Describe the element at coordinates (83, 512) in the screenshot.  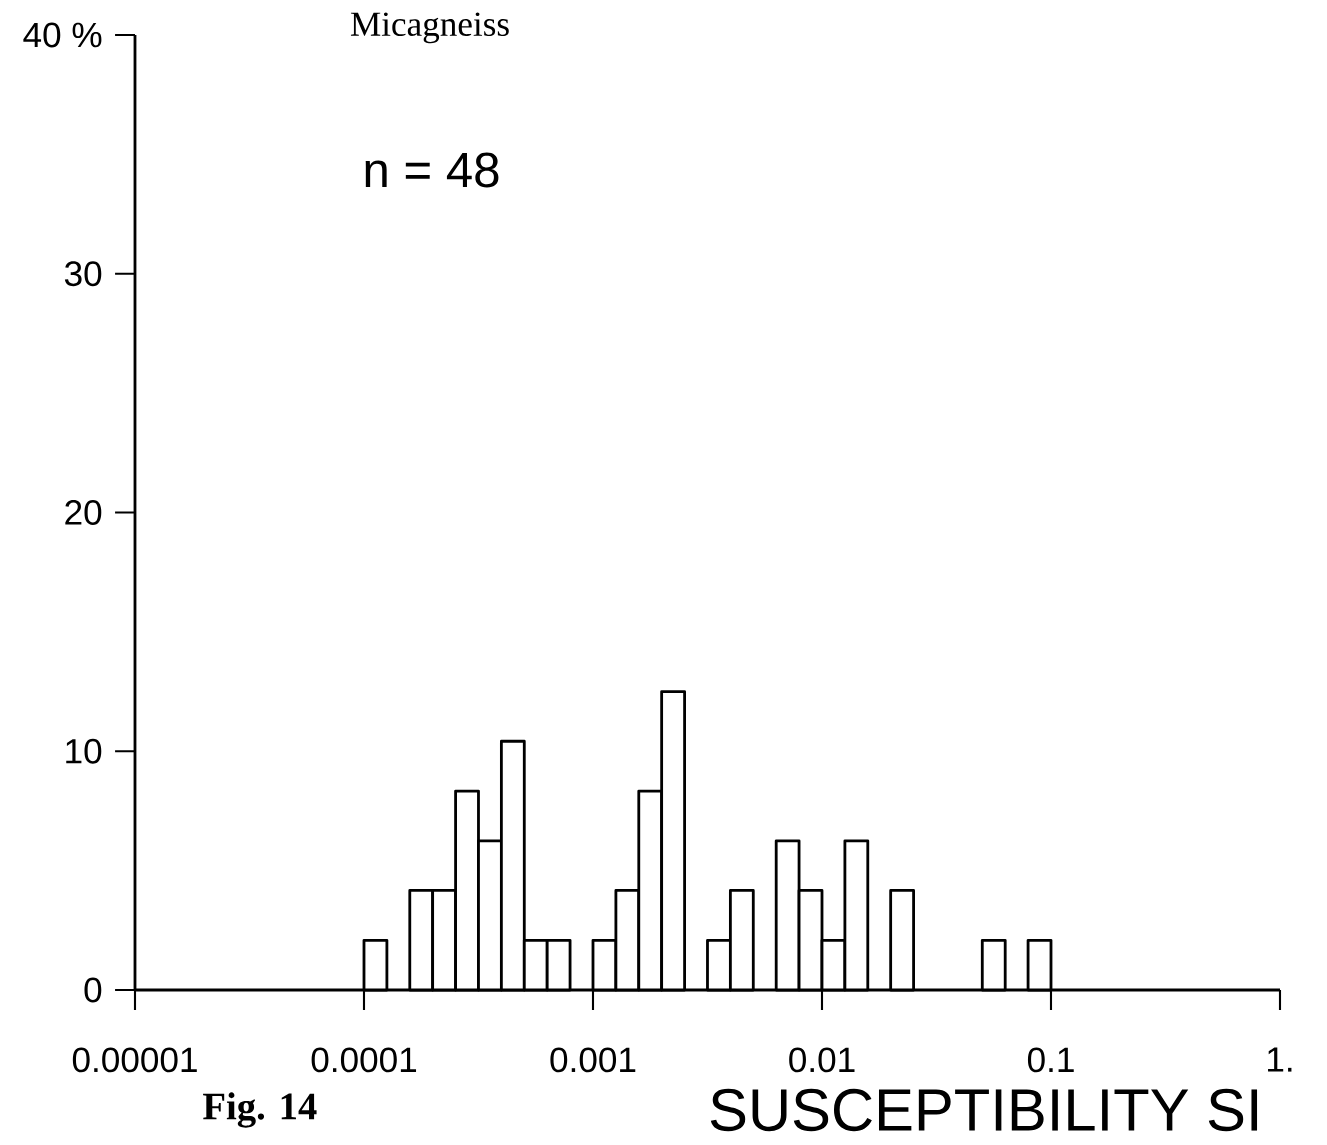
I see `y-tick-label: 20` at that location.